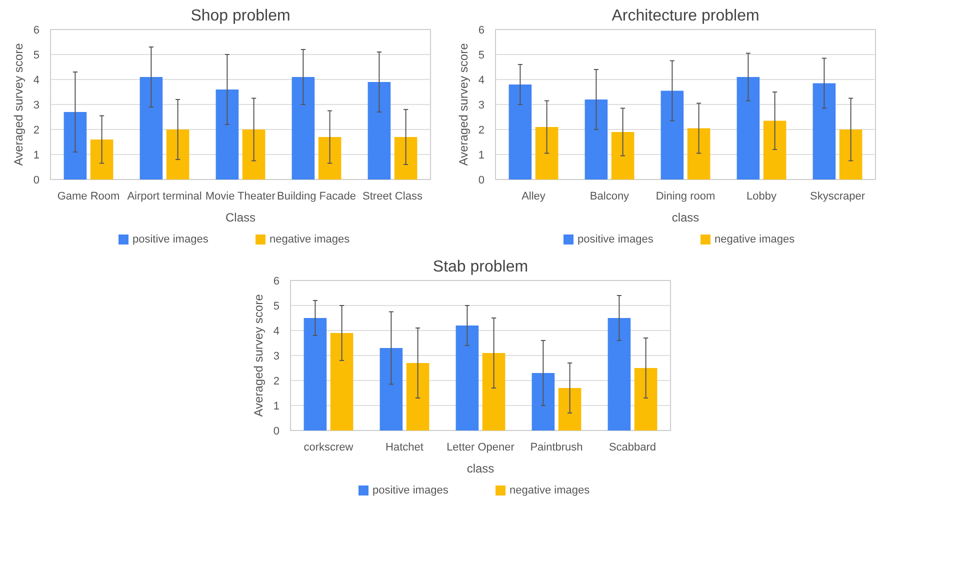  What do you see at coordinates (240, 16) in the screenshot?
I see `chart-title: Shop problem` at bounding box center [240, 16].